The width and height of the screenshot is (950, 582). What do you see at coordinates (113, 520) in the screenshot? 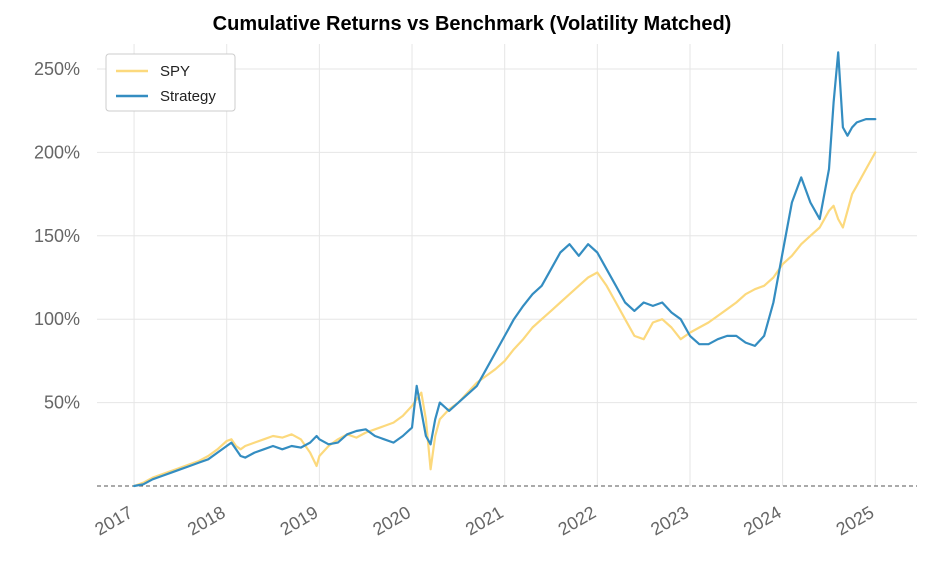
I see `x-tick-label: 2017` at bounding box center [113, 520].